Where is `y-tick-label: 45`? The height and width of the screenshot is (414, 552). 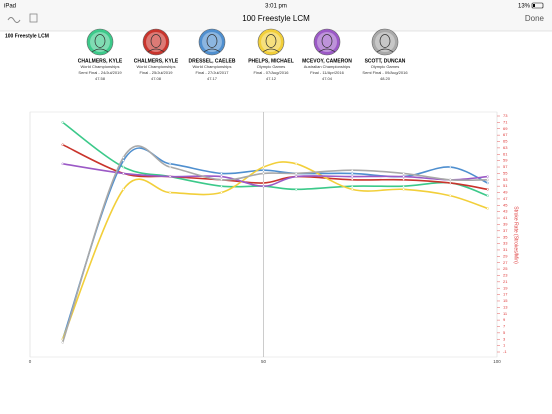 y-tick-label: 45 is located at coordinates (505, 204).